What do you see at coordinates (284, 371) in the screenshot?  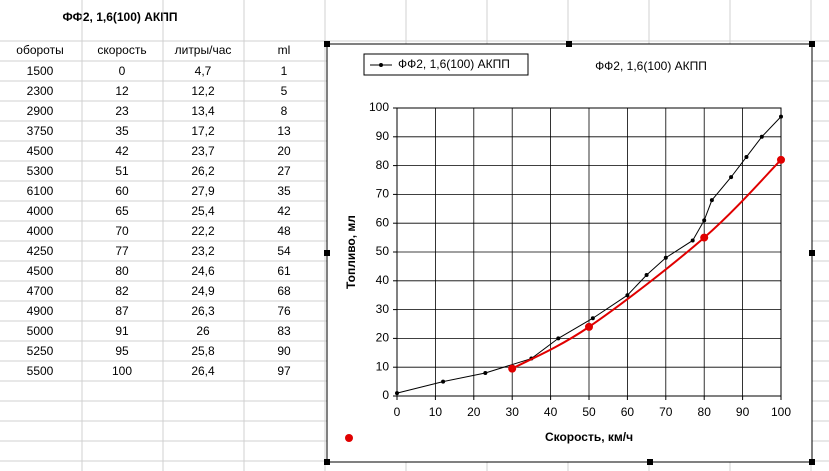 I see `cell-value: 97` at bounding box center [284, 371].